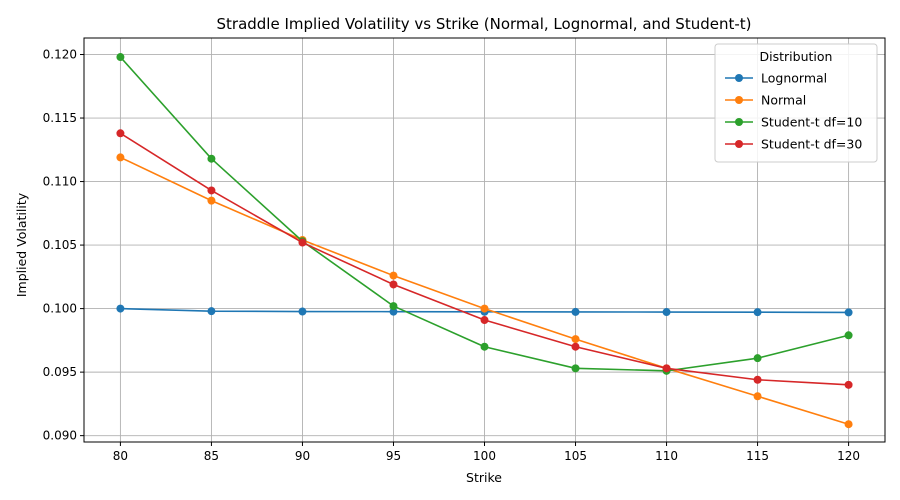 The width and height of the screenshot is (900, 500). I want to click on x-tick-label: 95, so click(393, 456).